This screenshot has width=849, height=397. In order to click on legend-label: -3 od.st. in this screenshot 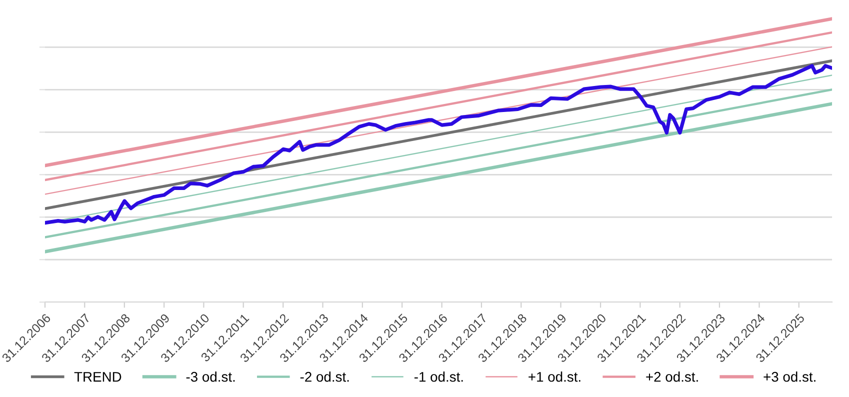, I will do `click(210, 377)`.